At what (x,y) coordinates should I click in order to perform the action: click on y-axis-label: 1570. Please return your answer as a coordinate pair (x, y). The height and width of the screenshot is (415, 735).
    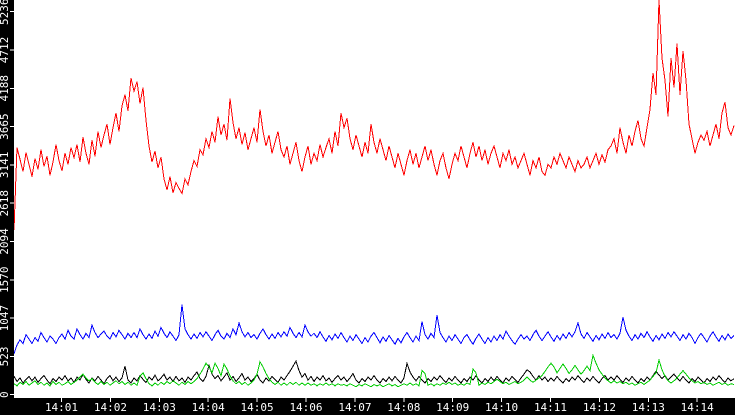
    Looking at the image, I should click on (5, 280).